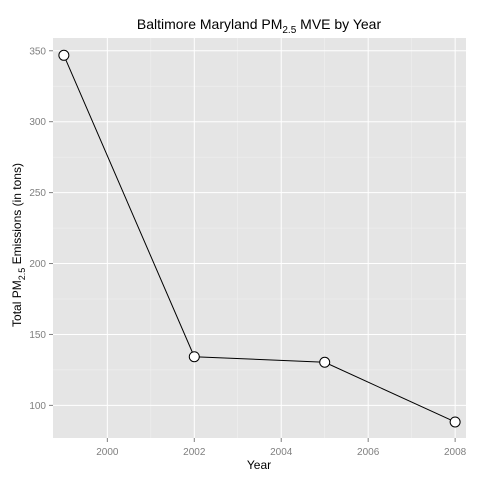  Describe the element at coordinates (37, 406) in the screenshot. I see `y-tick-label: 100` at that location.